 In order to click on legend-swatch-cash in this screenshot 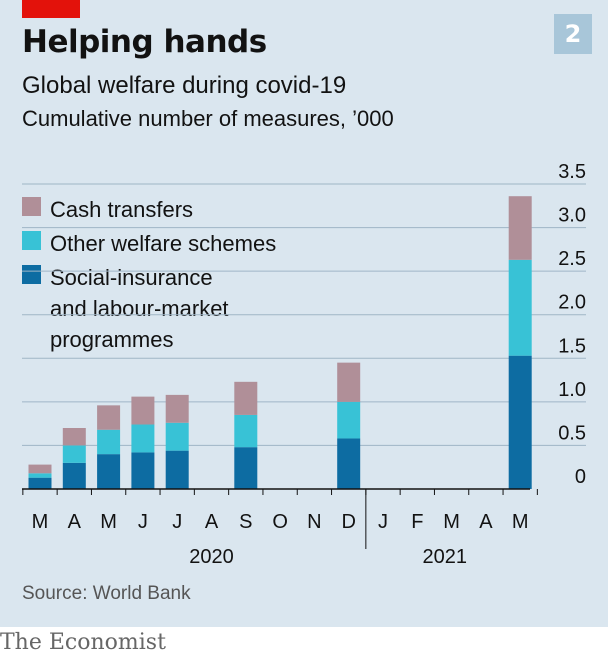, I will do `click(31, 206)`.